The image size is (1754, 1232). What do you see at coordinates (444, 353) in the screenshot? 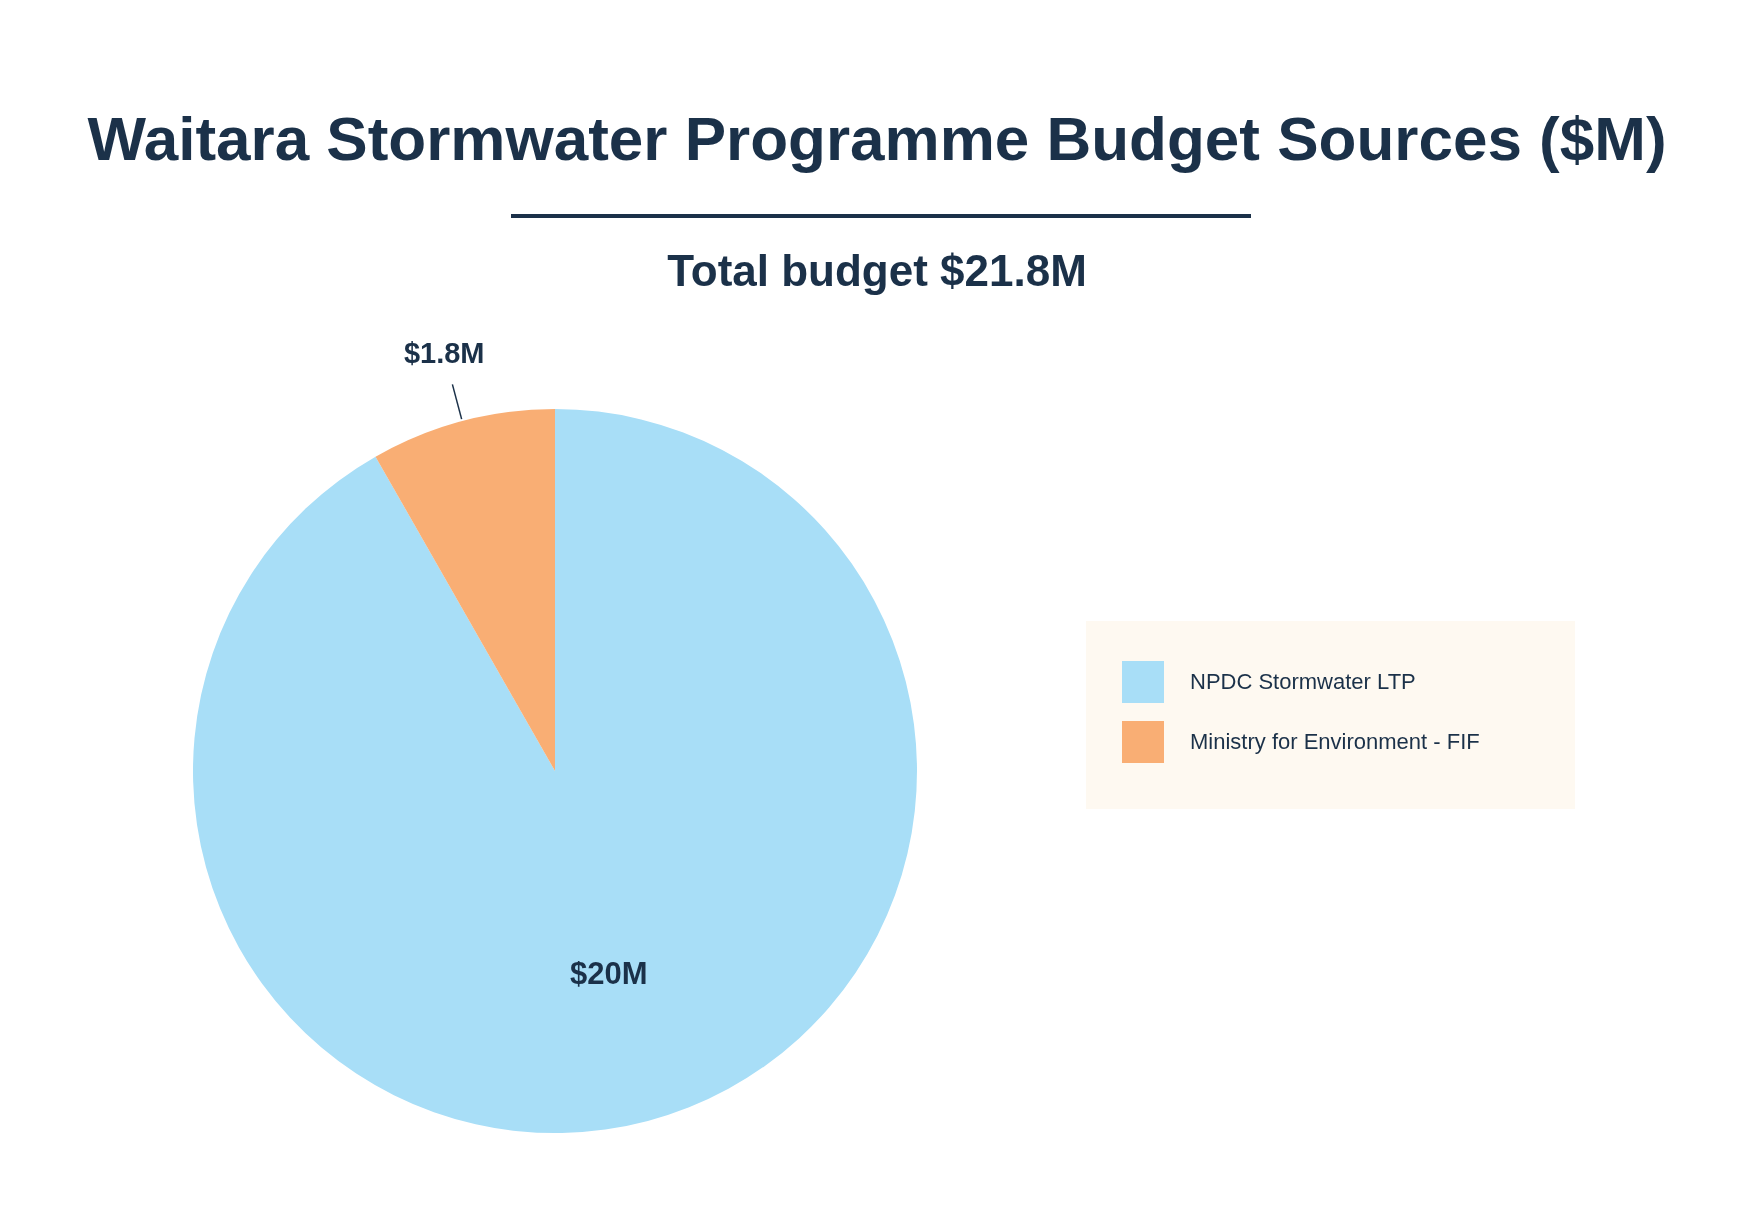
I see `data-label: $1.8M` at bounding box center [444, 353].